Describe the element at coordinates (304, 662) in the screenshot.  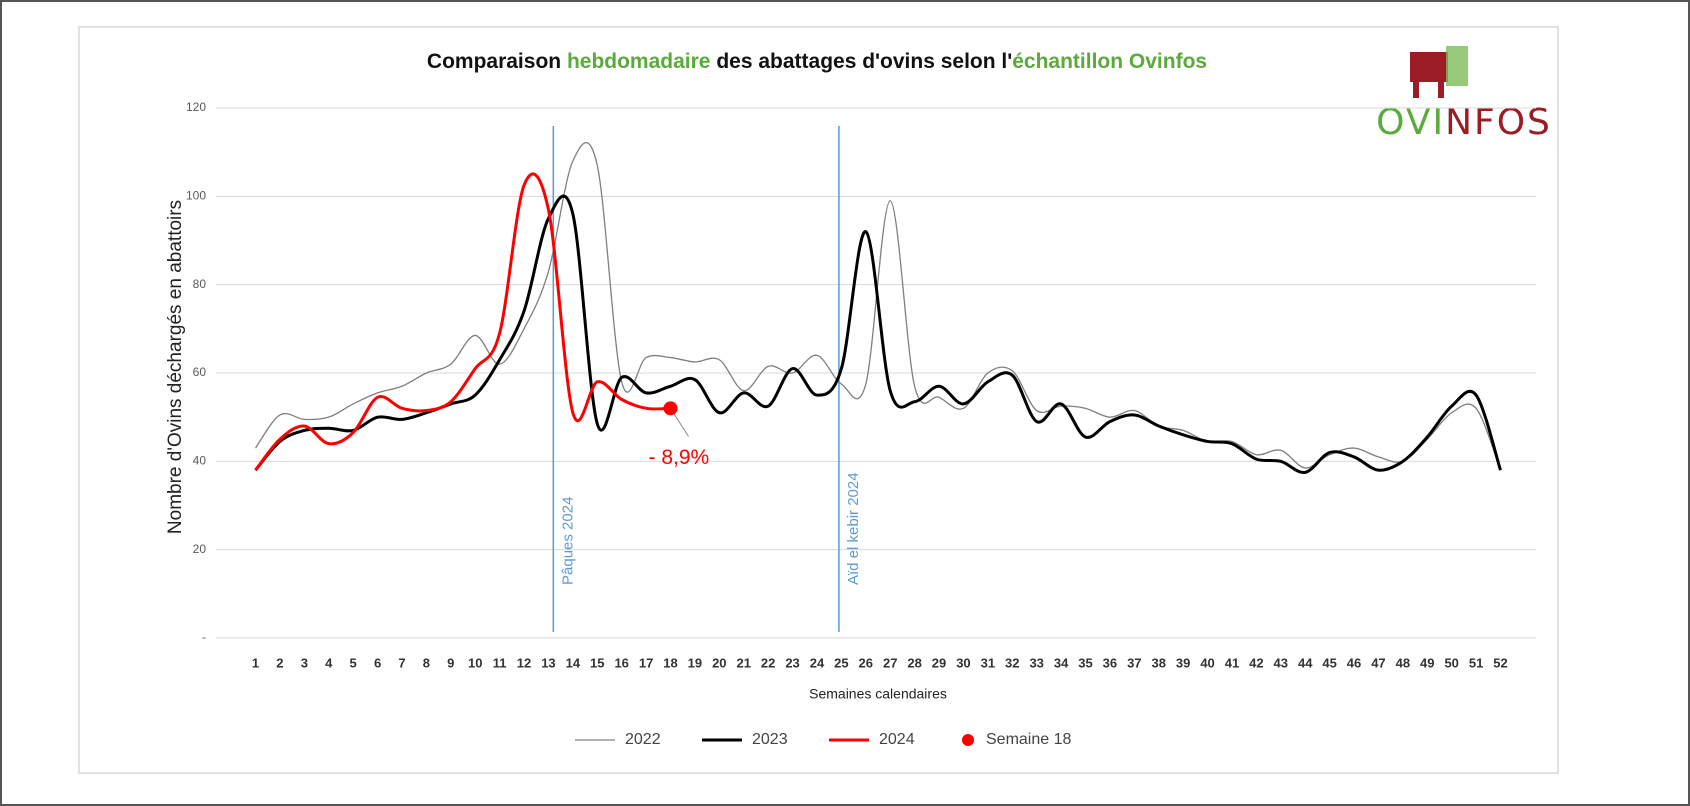
I see `x-tick-label: 3` at that location.